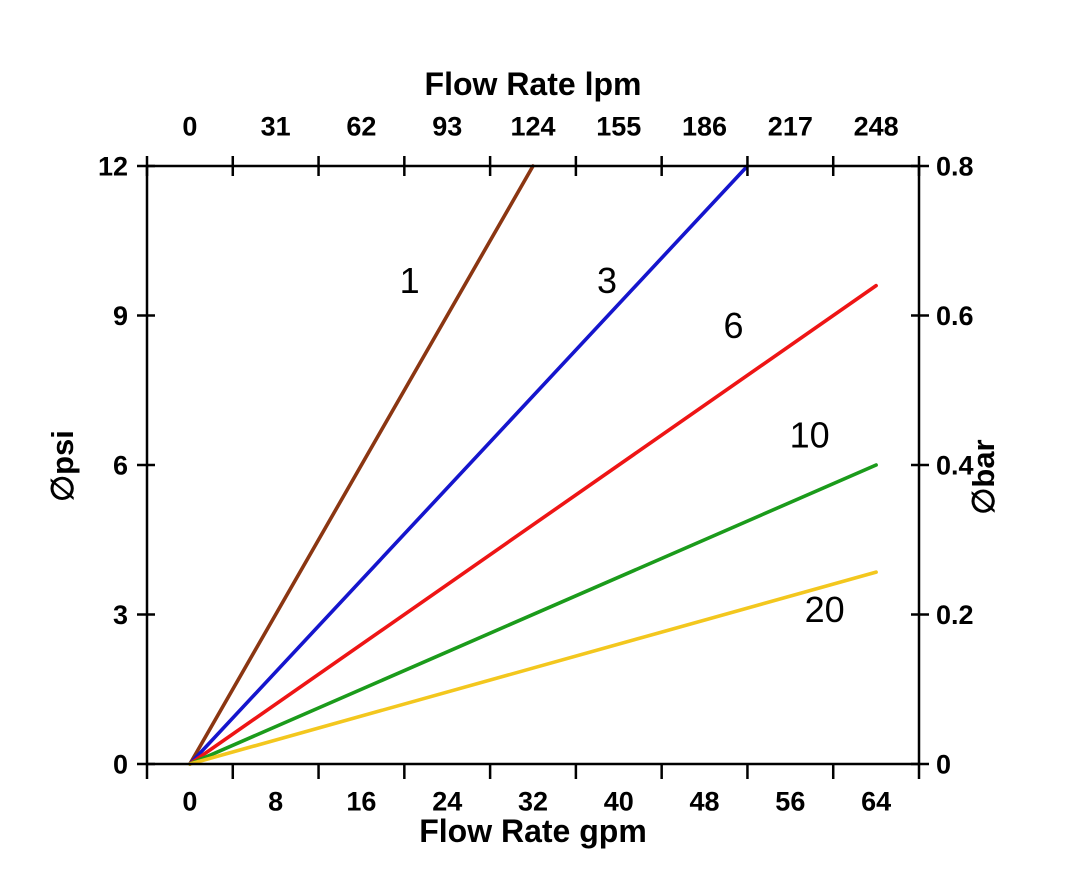 This screenshot has height=876, width=1084. What do you see at coordinates (955, 465) in the screenshot?
I see `right-tick-label-0.4: 0.4` at bounding box center [955, 465].